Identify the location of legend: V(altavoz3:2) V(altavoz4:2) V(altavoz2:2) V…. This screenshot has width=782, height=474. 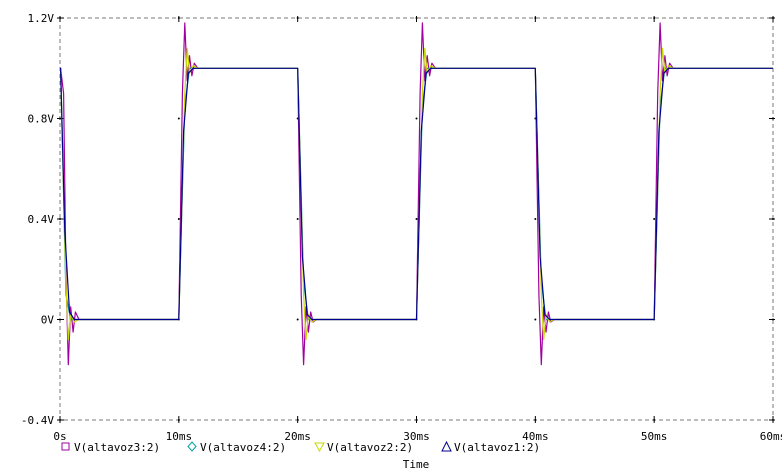
(300, 447).